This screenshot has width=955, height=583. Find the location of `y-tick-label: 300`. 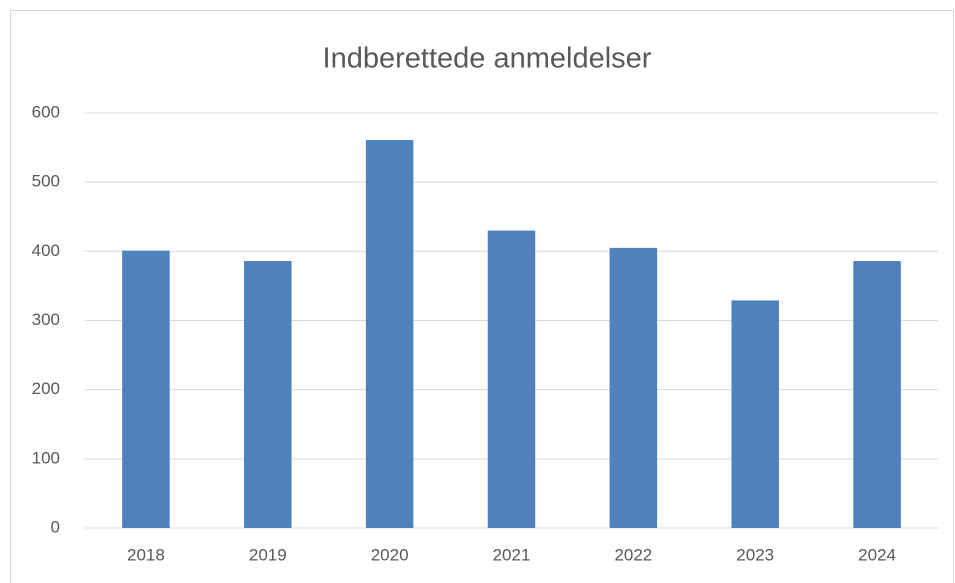

y-tick-label: 300 is located at coordinates (46, 319).